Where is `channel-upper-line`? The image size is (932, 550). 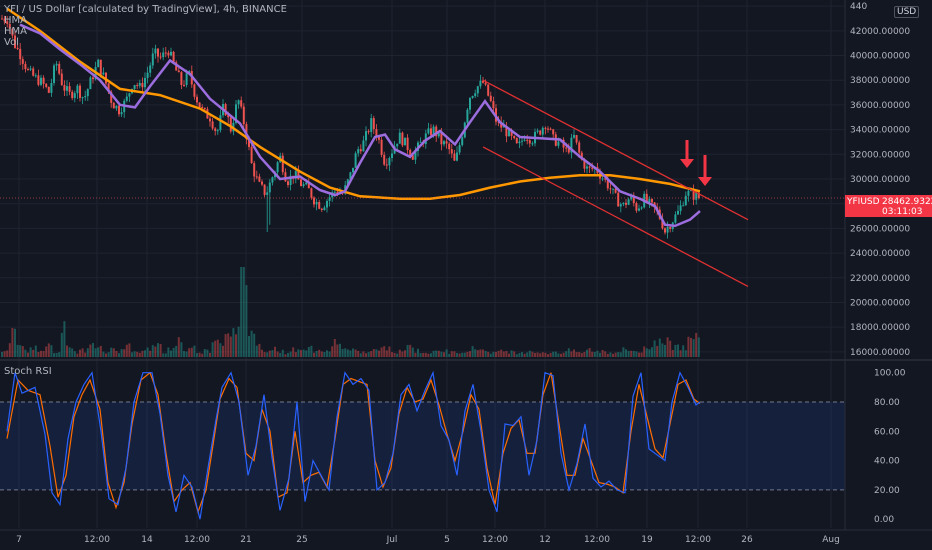
channel-upper-line is located at coordinates (615, 150).